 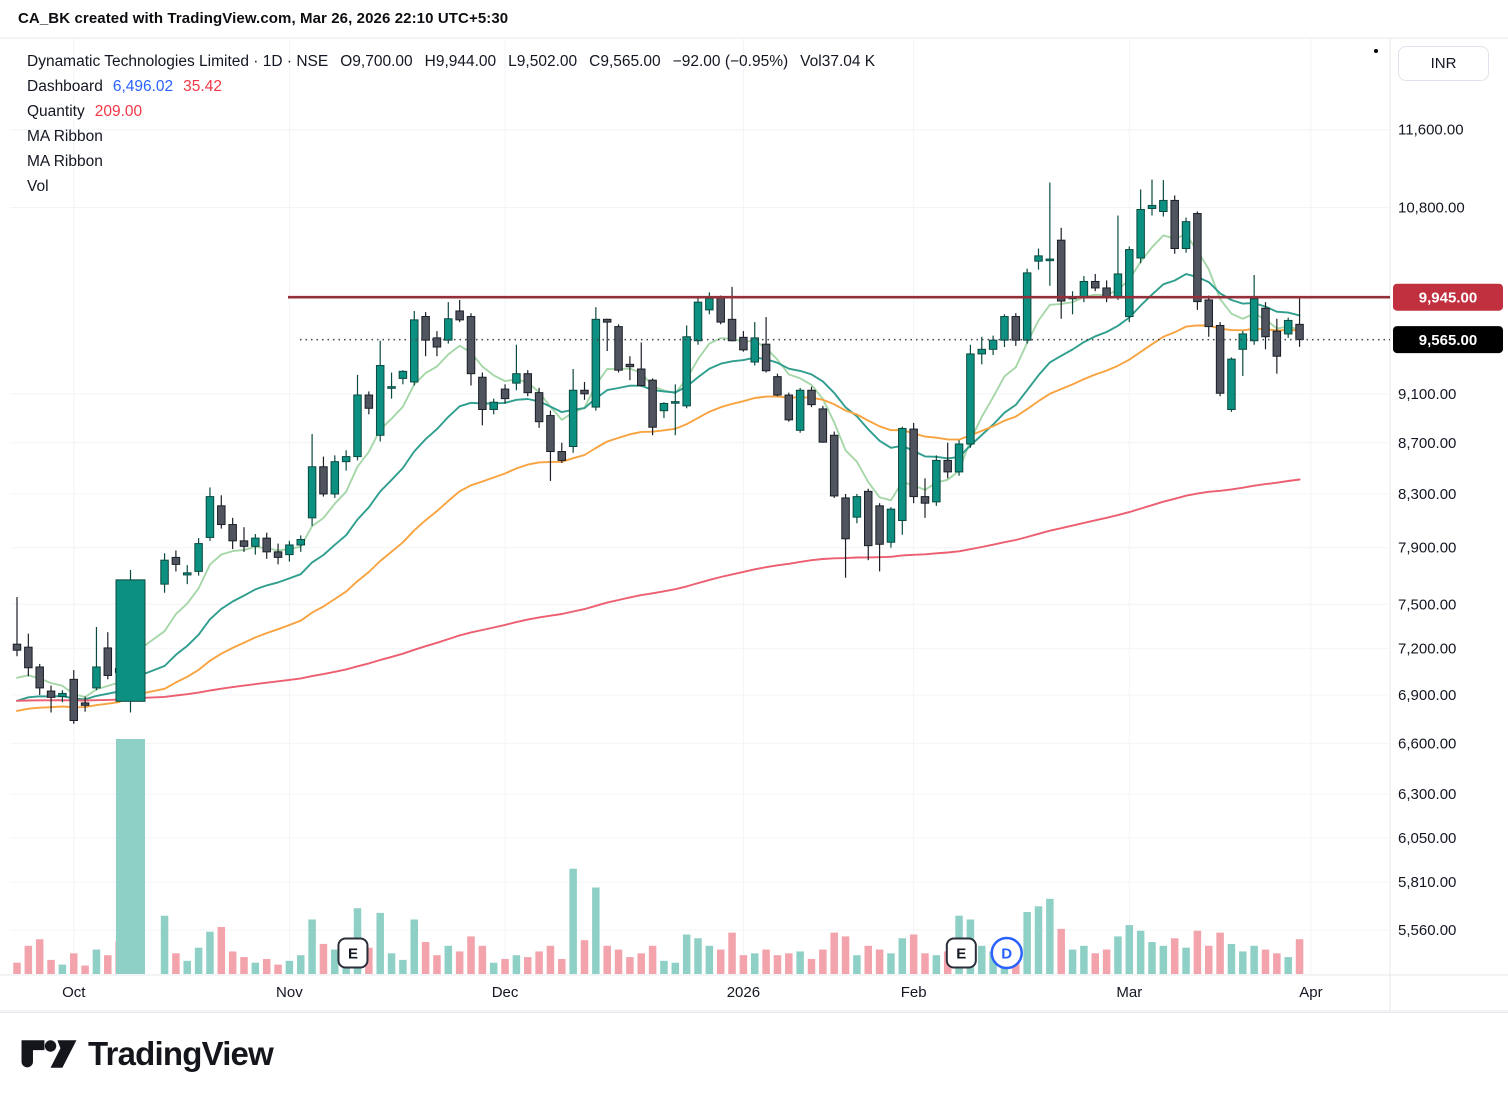 I want to click on indicator-row-dashboard: Dashboard 6,496.02 35.42, so click(x=457, y=86).